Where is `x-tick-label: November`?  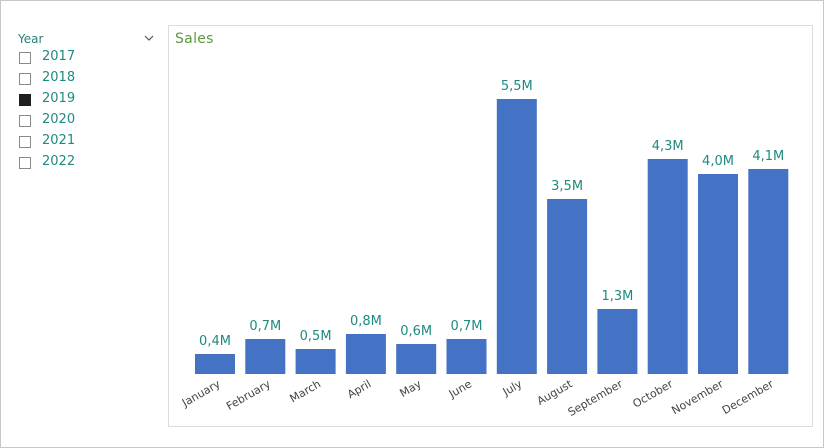 x-tick-label: November is located at coordinates (697, 397).